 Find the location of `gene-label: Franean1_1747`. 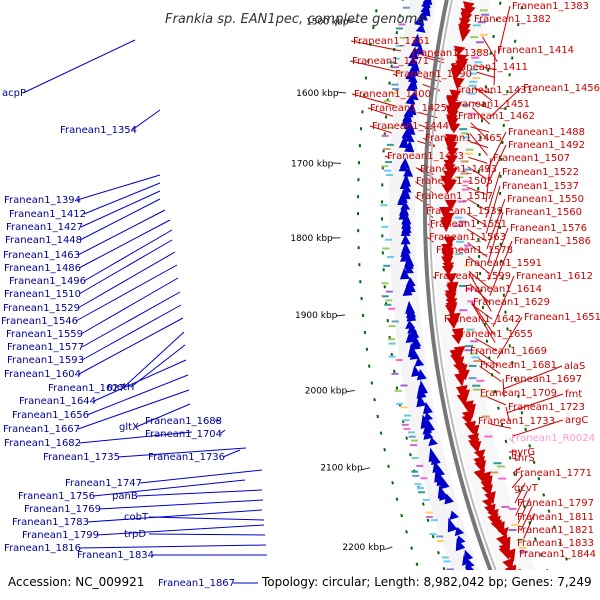

gene-label: Franean1_1747 is located at coordinates (103, 483).